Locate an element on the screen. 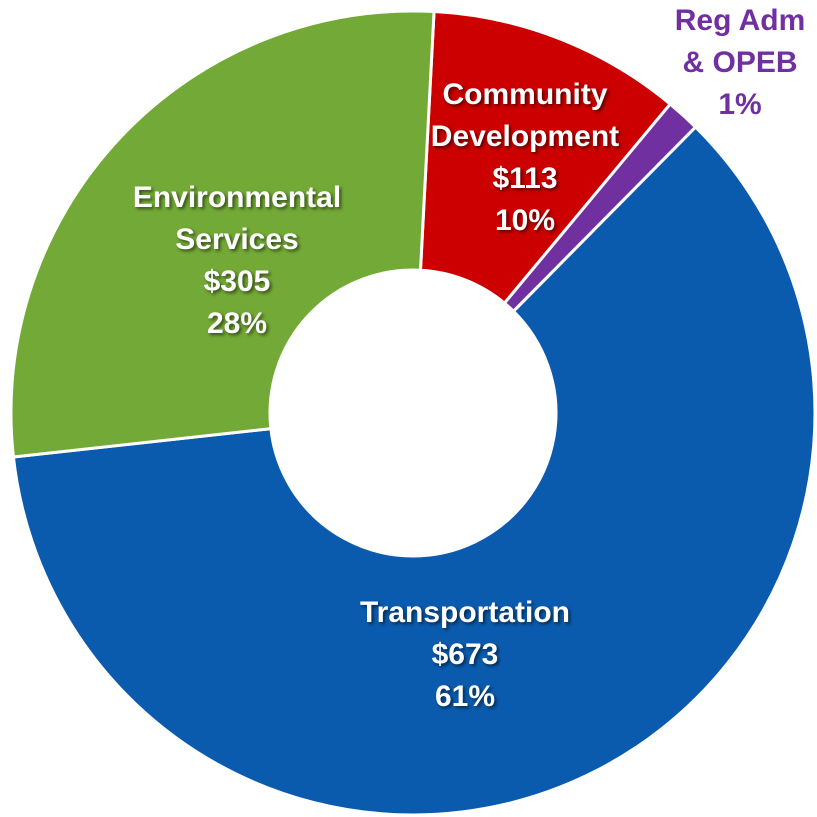 The width and height of the screenshot is (817, 817). donut-slice is located at coordinates (545, 157).